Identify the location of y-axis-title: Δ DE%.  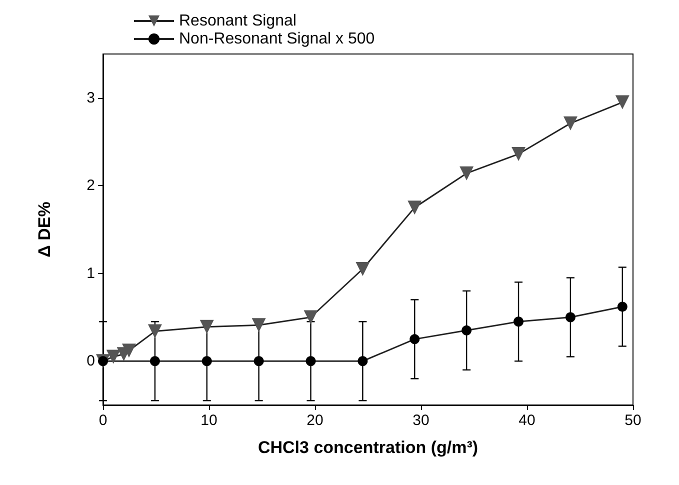
(44, 230).